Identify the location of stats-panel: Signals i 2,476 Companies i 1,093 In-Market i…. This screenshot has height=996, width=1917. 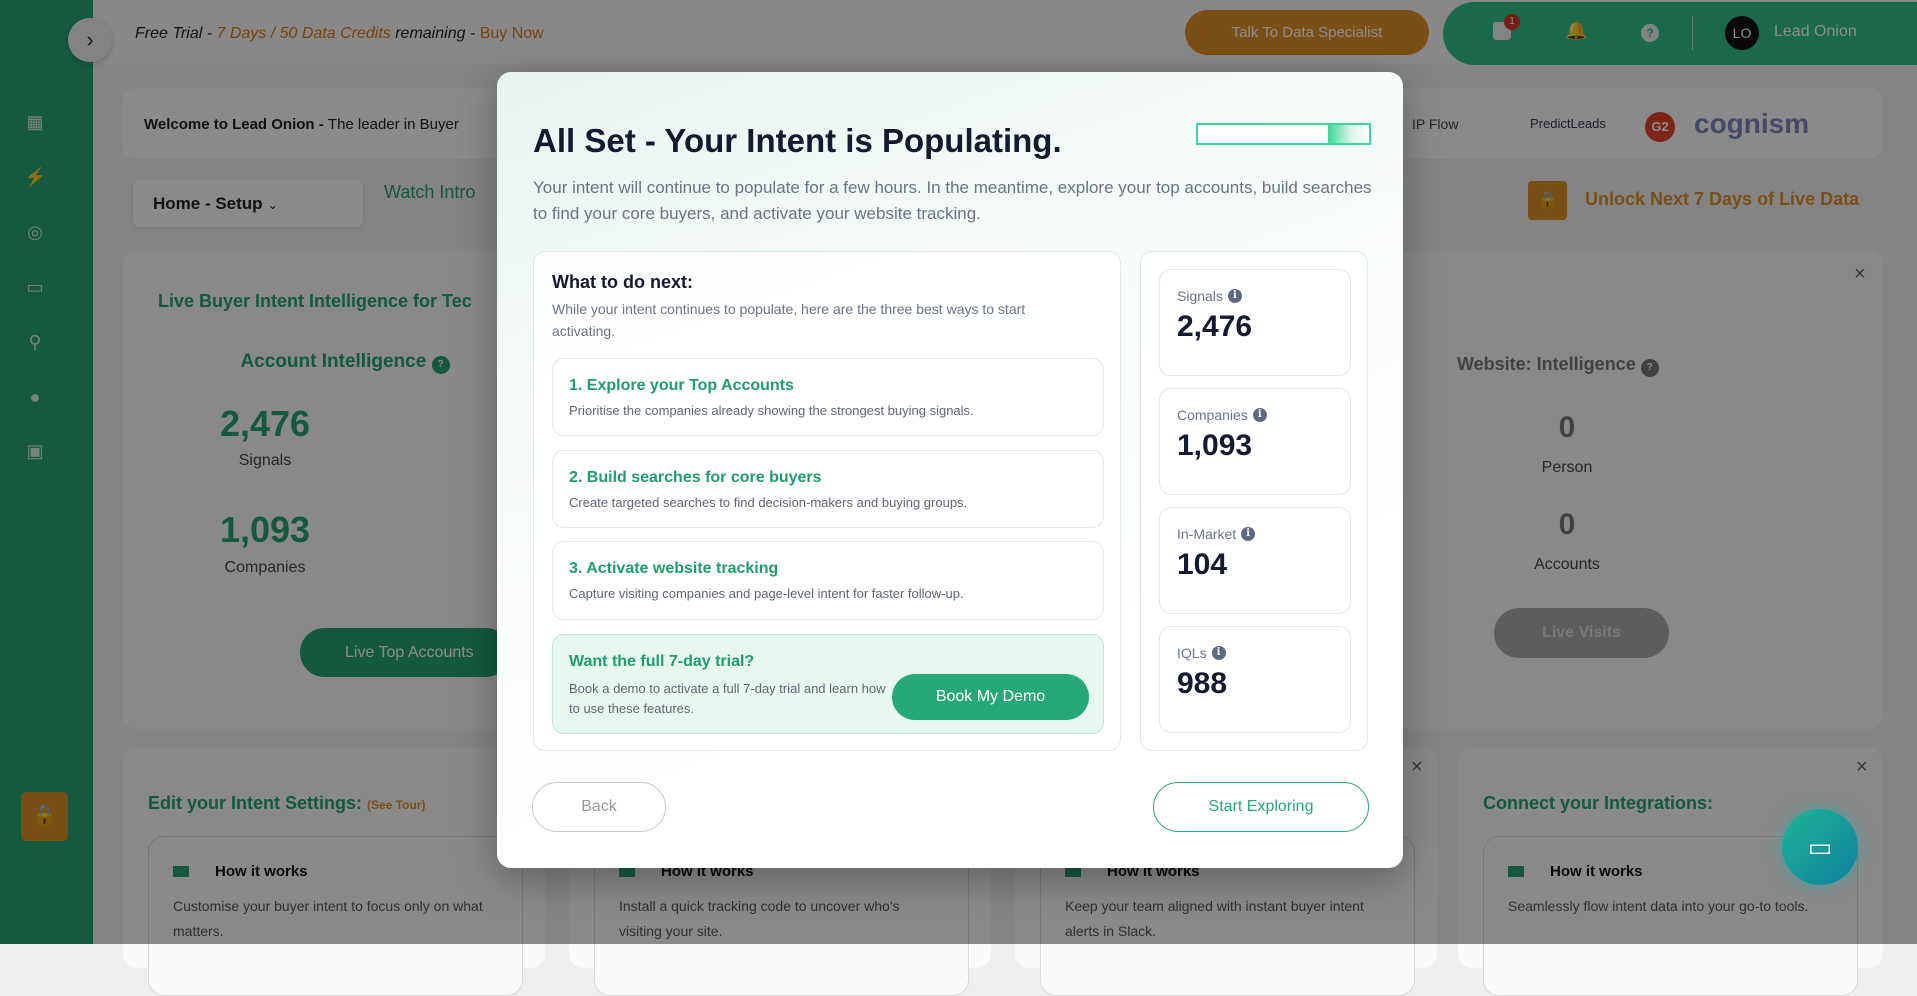
(1254, 501).